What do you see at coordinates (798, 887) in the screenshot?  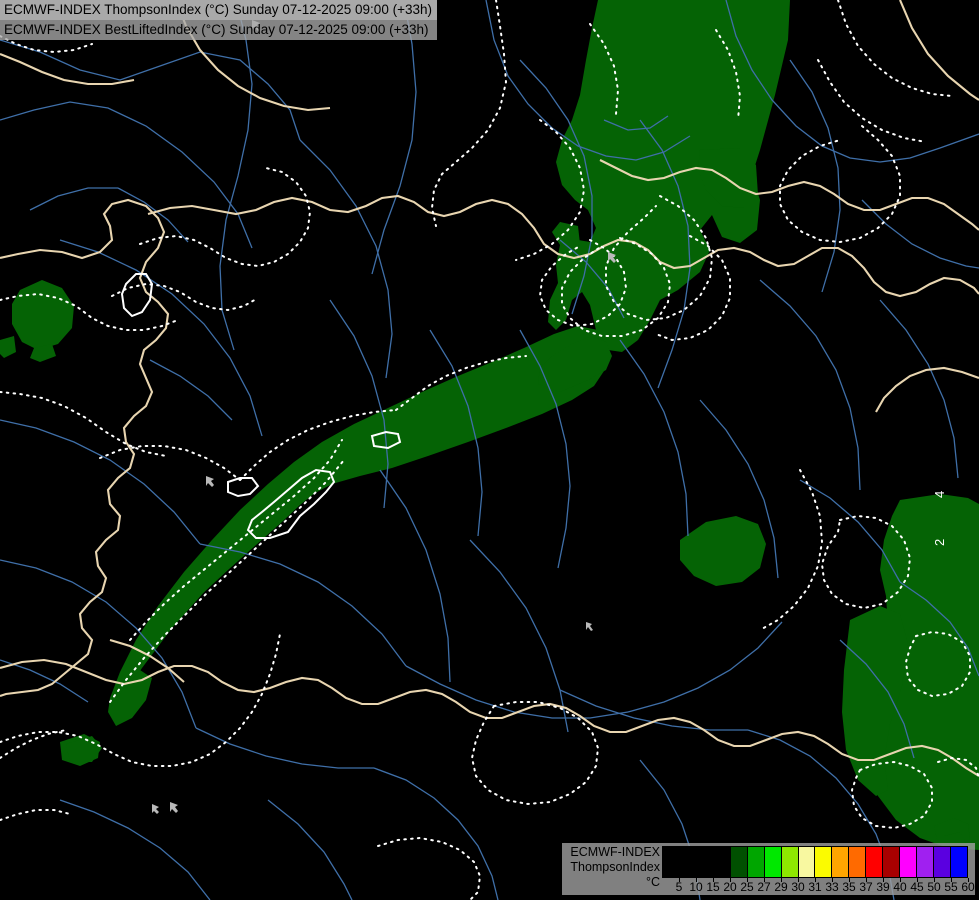 I see `tick-label-30: 30` at bounding box center [798, 887].